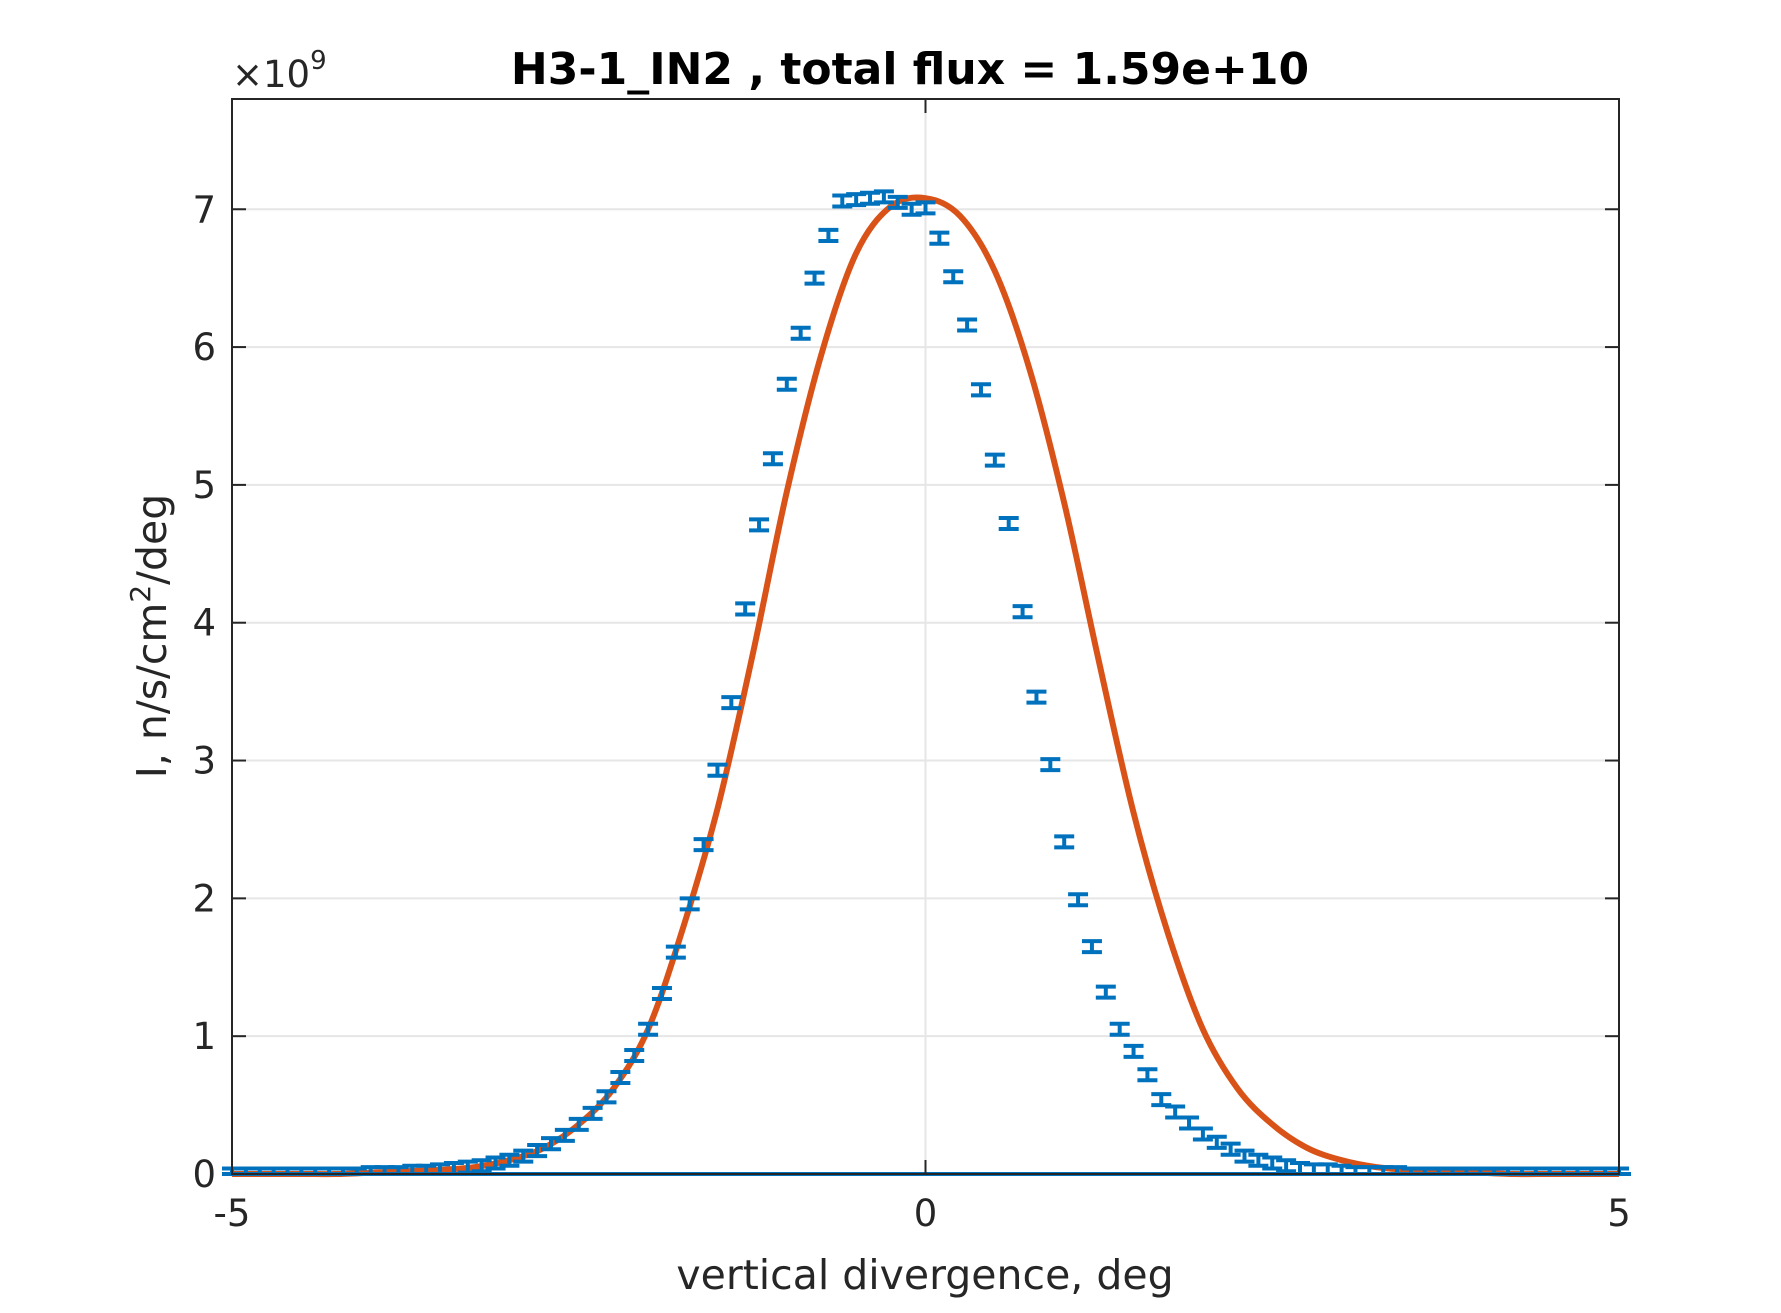 This screenshot has height=1313, width=1781. What do you see at coordinates (271, 74) in the screenshot?
I see `y-exponent-prefix: ×10` at bounding box center [271, 74].